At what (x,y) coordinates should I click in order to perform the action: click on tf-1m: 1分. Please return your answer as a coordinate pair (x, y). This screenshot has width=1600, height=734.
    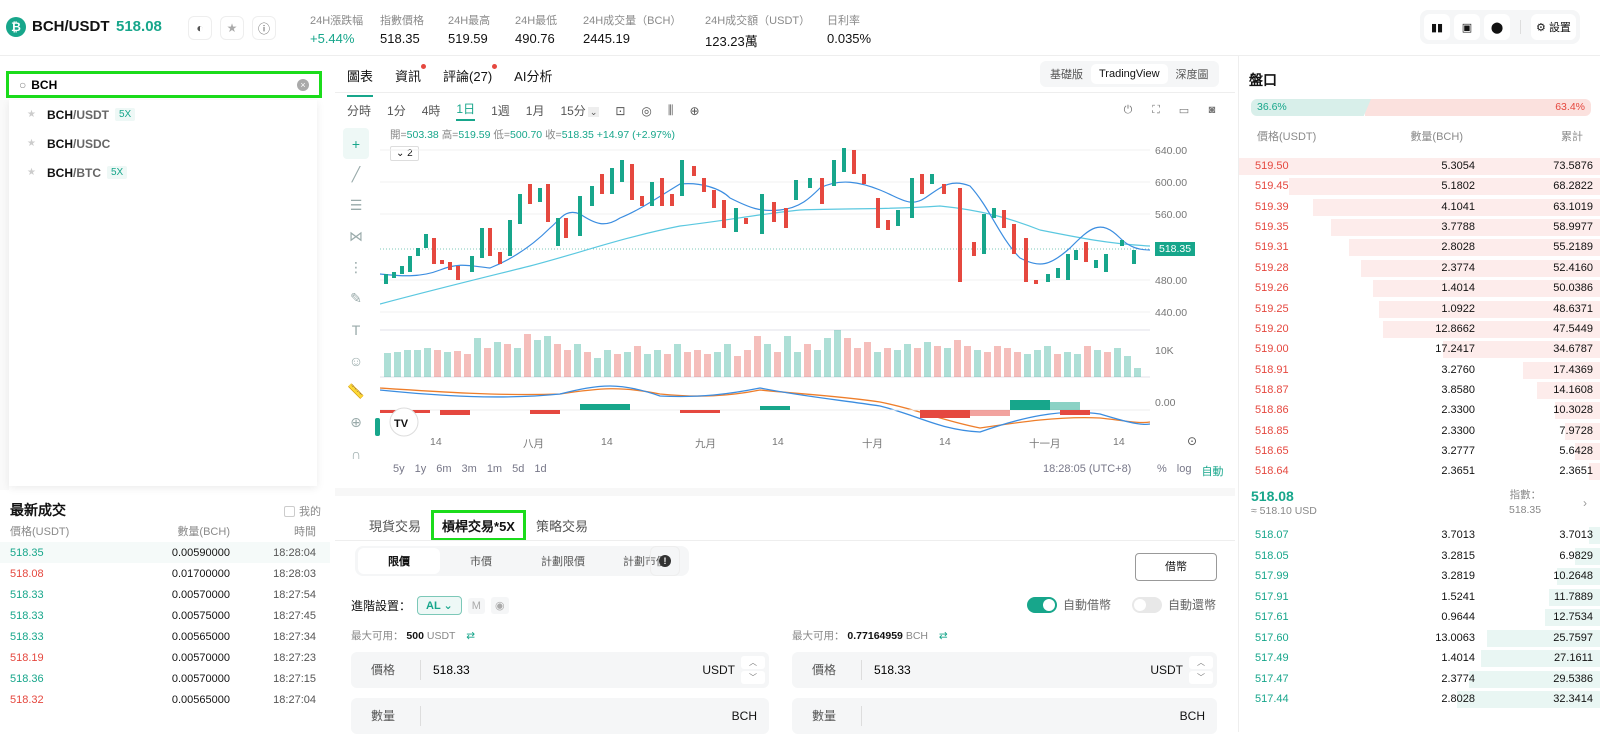
    Looking at the image, I should click on (396, 111).